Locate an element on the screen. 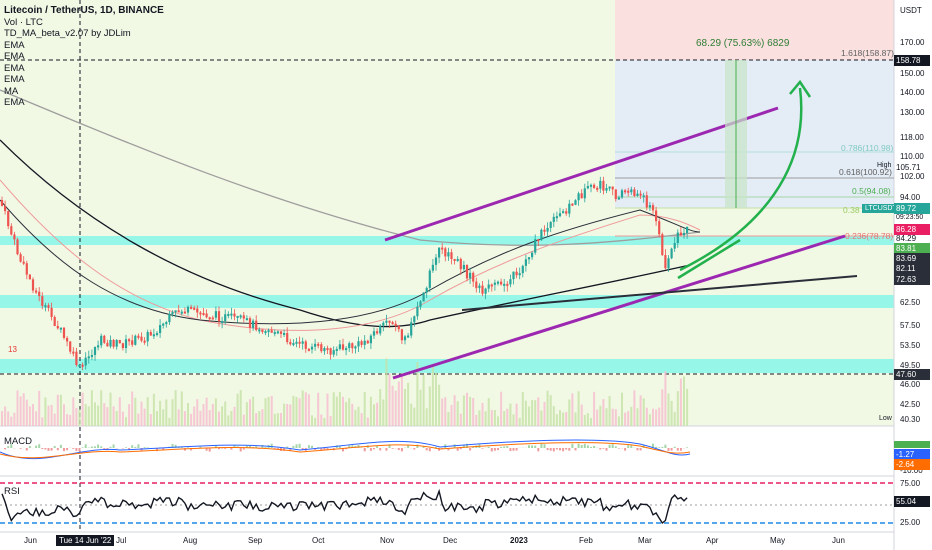 The height and width of the screenshot is (550, 932). channel-lower-line is located at coordinates (619, 307).